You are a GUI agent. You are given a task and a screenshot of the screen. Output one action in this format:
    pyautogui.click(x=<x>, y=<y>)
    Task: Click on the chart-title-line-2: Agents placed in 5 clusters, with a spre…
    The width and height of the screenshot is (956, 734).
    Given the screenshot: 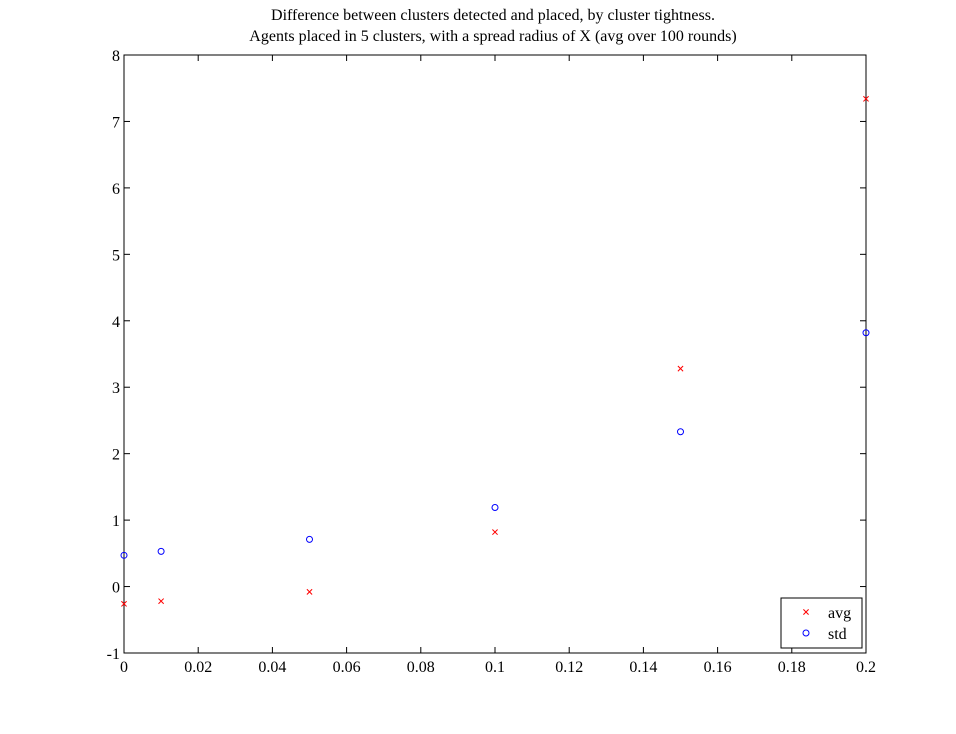 What is the action you would take?
    pyautogui.click(x=493, y=36)
    